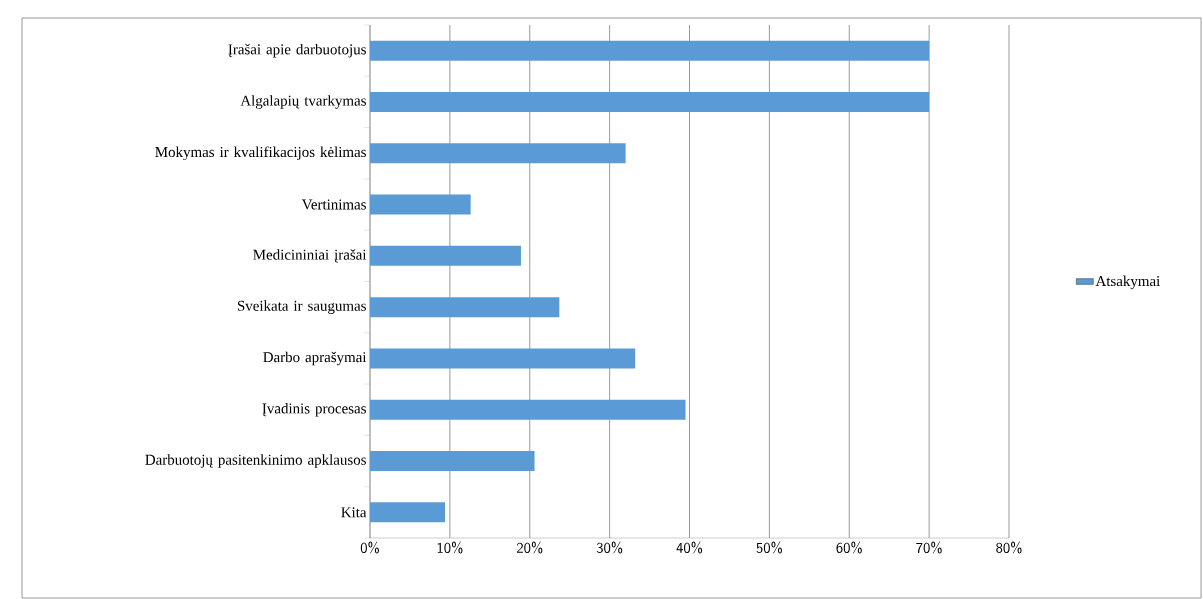 The image size is (1203, 599). Describe the element at coordinates (450, 547) in the screenshot. I see `x-tick-label: 10%` at that location.